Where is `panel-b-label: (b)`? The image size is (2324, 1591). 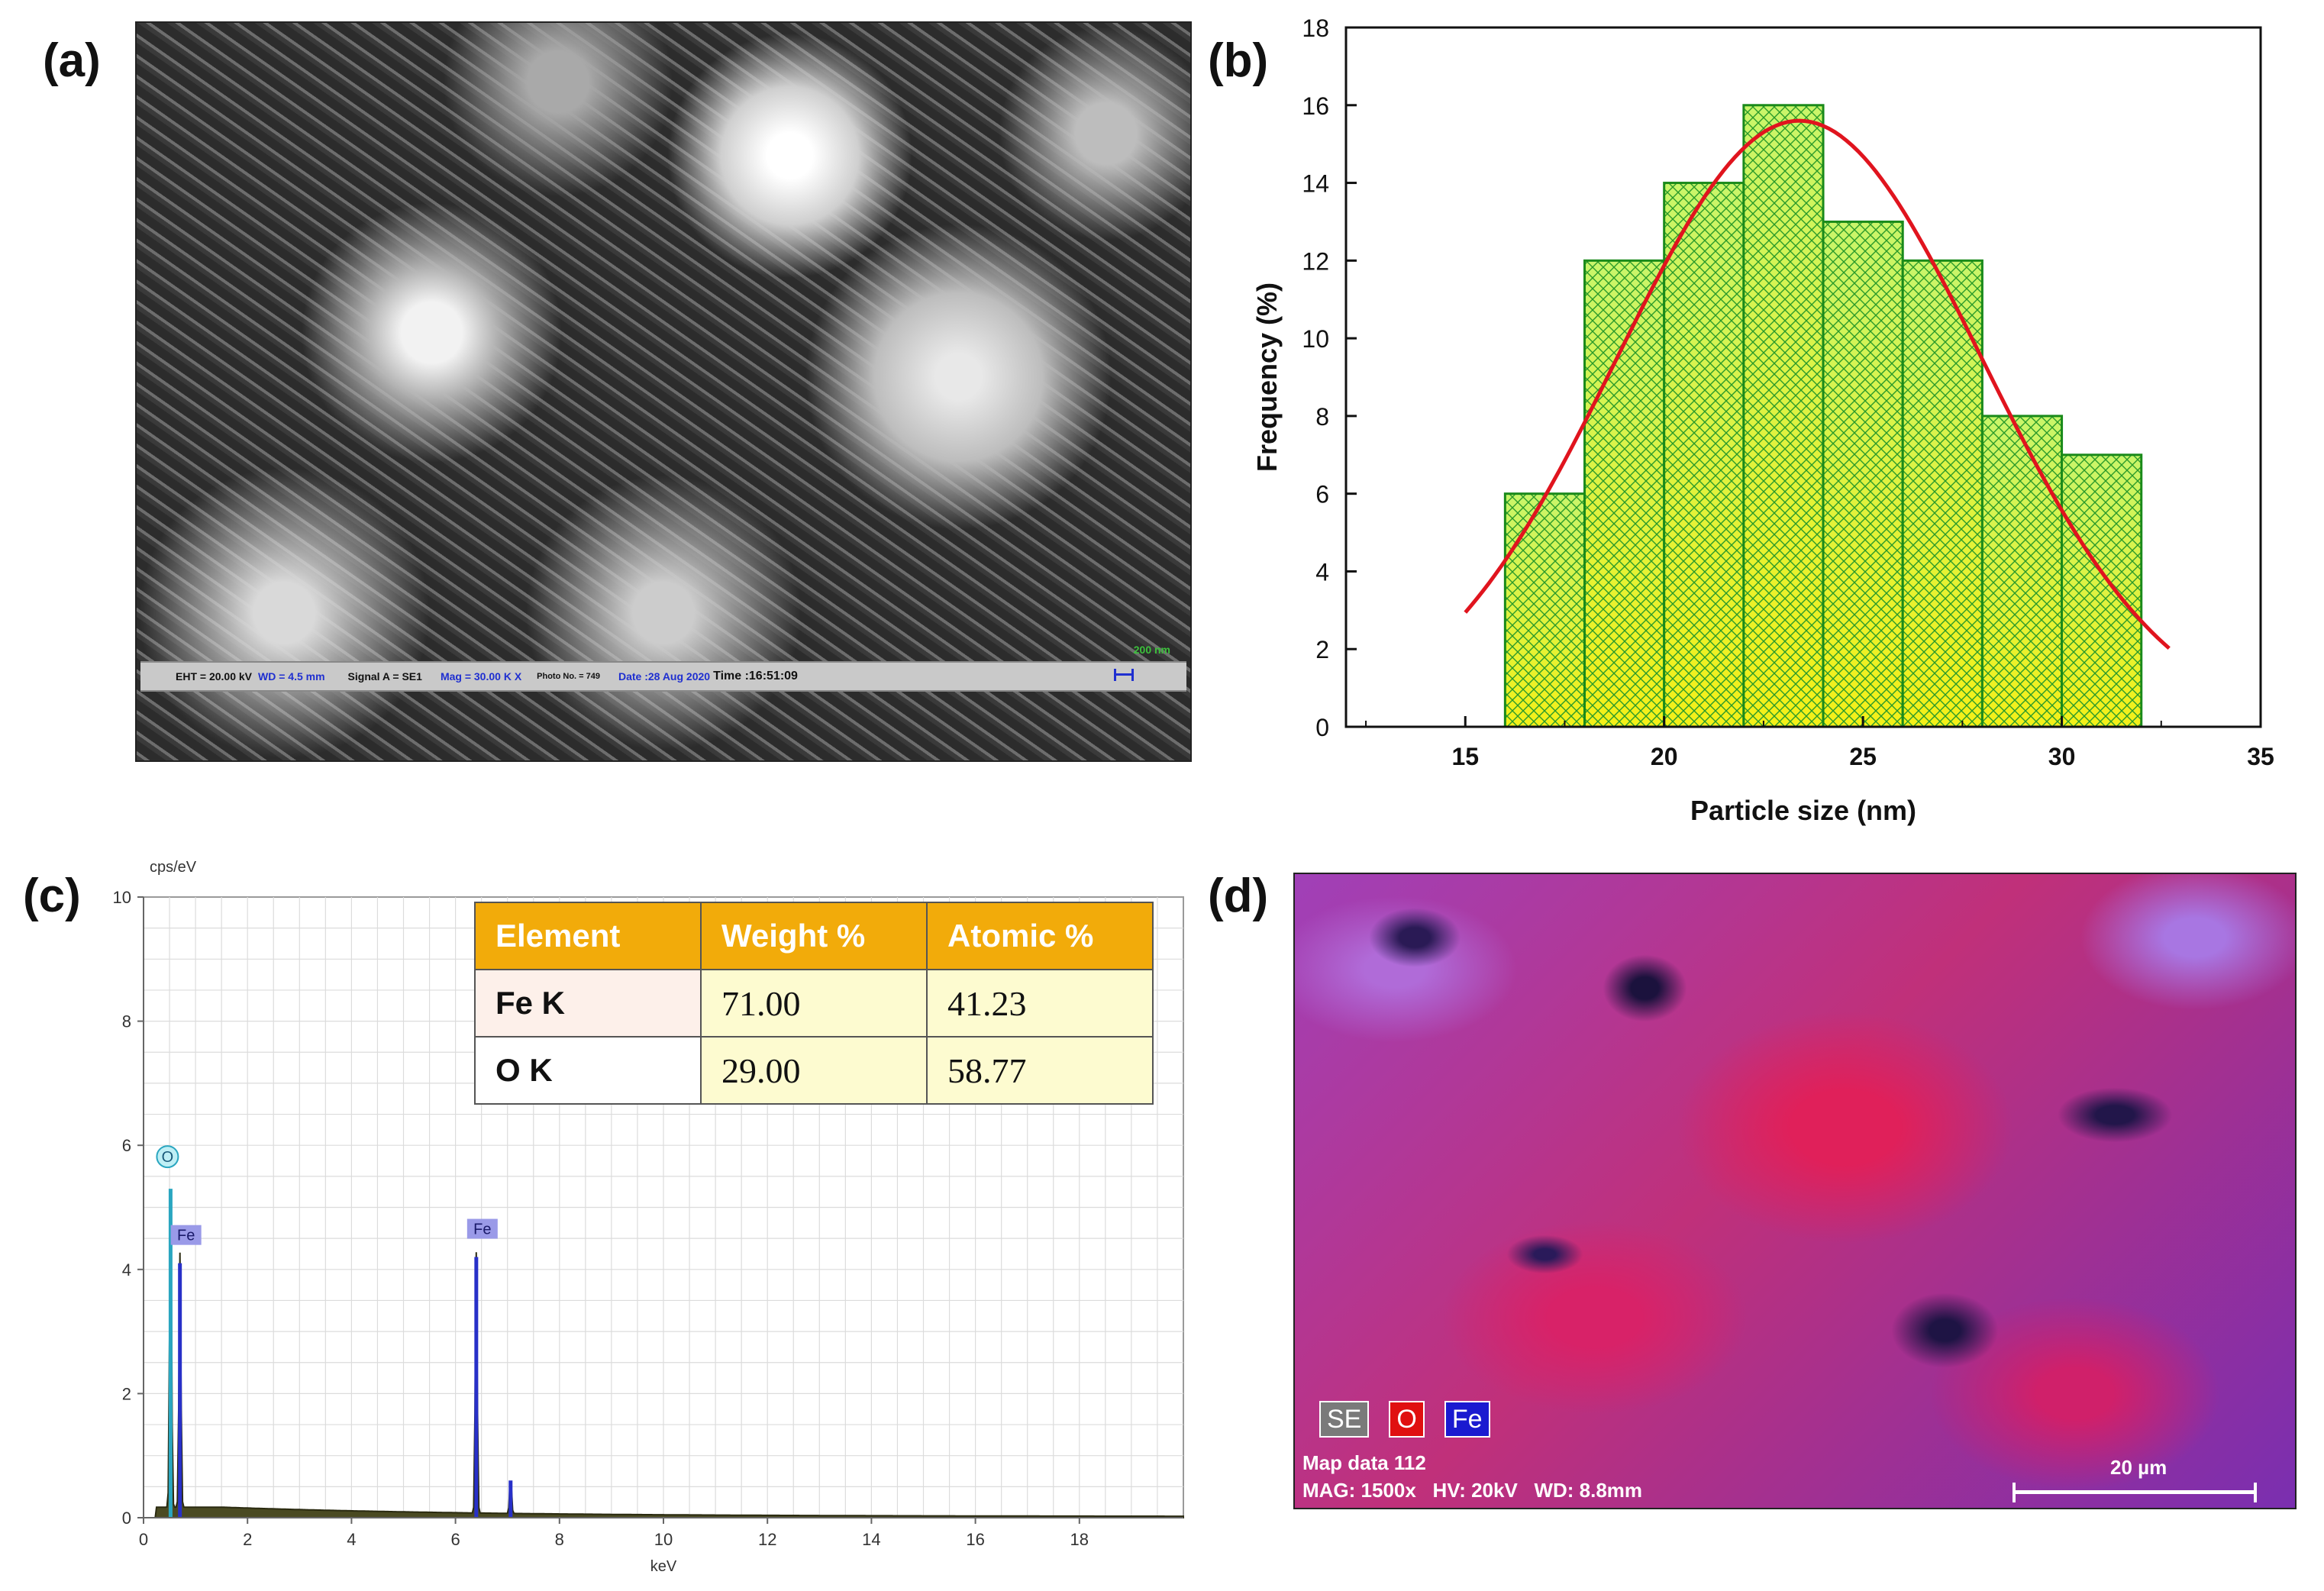
panel-b-label: (b) is located at coordinates (1238, 60).